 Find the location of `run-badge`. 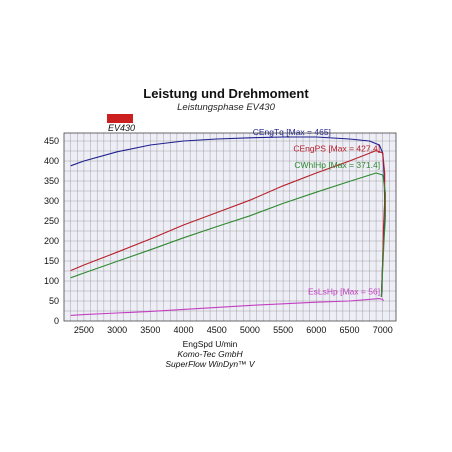

run-badge is located at coordinates (120, 118).